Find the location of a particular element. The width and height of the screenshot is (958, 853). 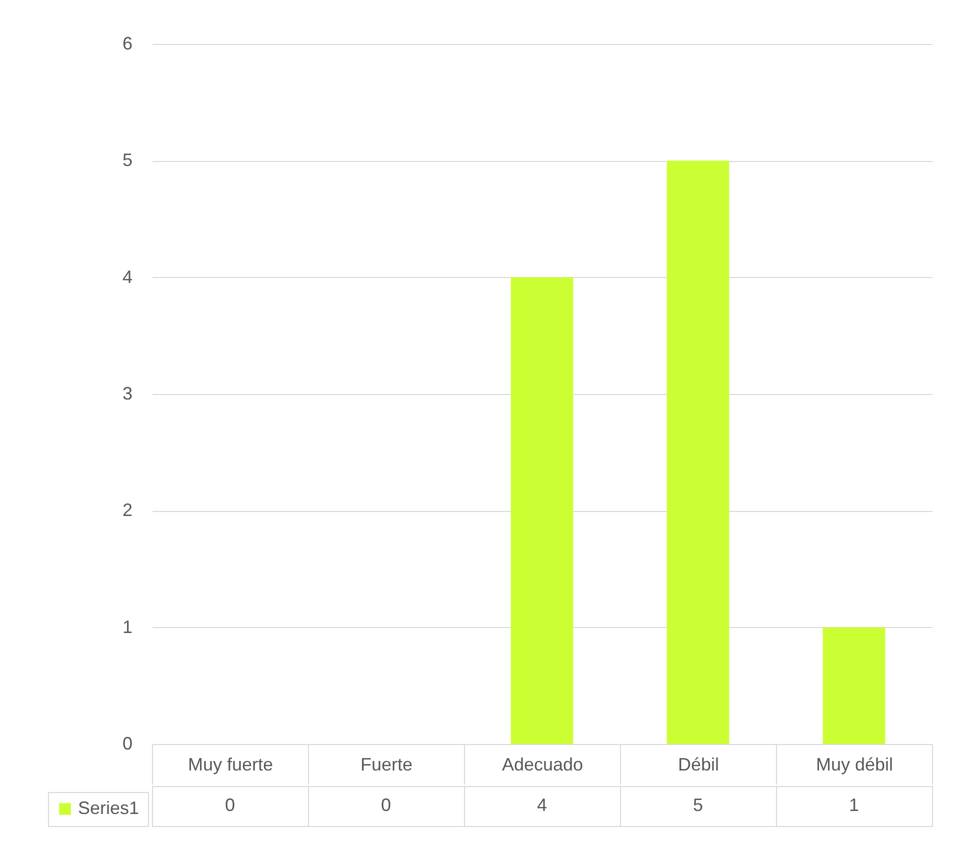

y-tick-label: 1 is located at coordinates (127, 626).